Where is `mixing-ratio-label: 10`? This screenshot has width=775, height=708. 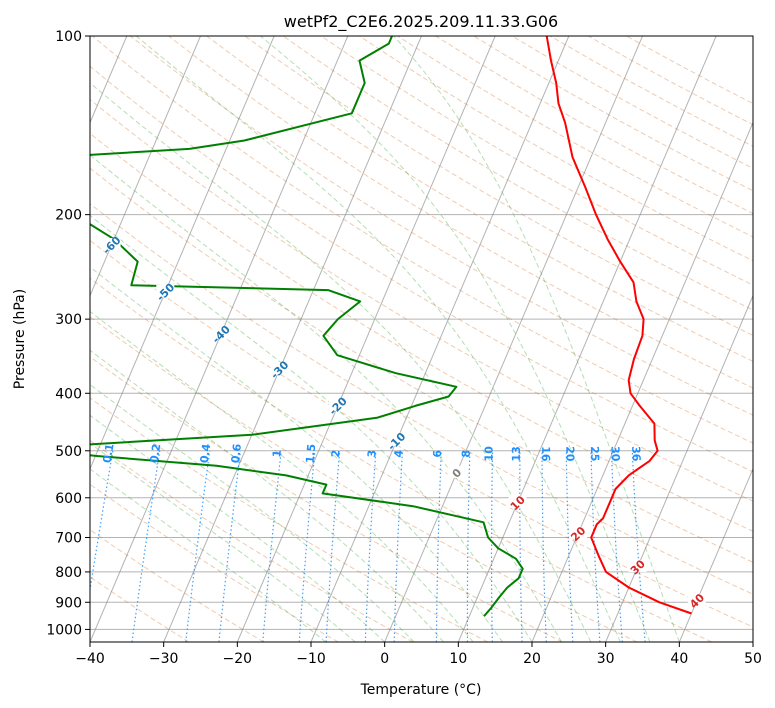
mixing-ratio-label: 10 is located at coordinates (488, 454).